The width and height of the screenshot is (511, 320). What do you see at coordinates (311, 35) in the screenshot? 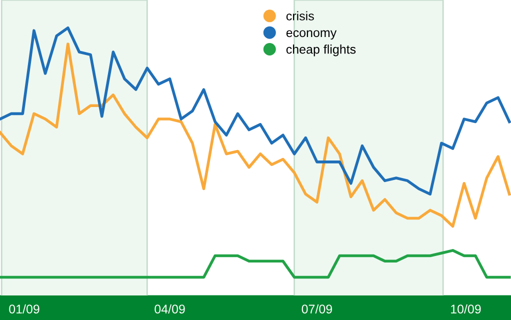
I see `legend-label: economy` at bounding box center [311, 35].